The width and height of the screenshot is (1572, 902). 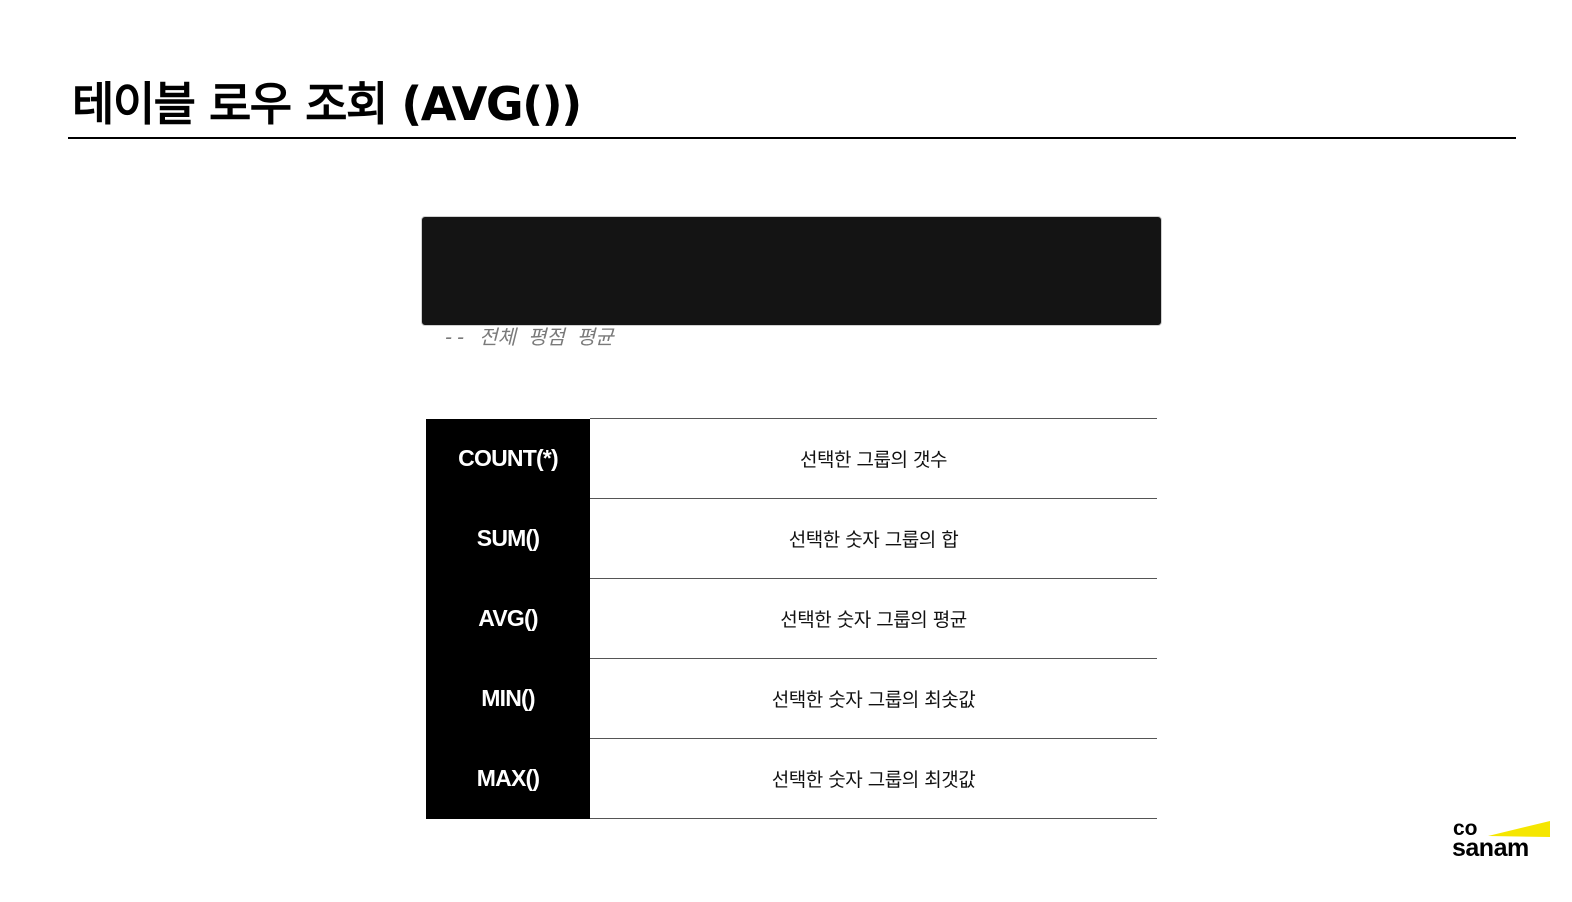 What do you see at coordinates (792, 138) in the screenshot?
I see `title-divider` at bounding box center [792, 138].